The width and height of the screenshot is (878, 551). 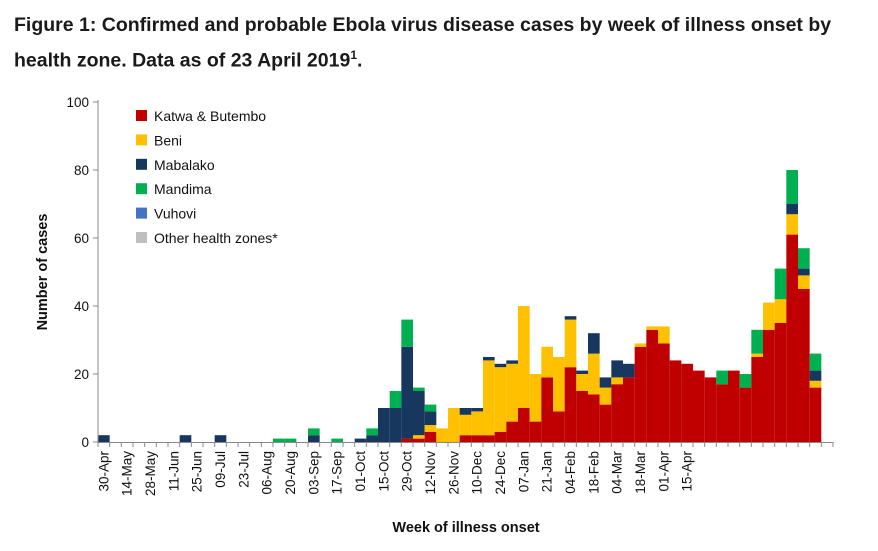 I want to click on x-tick-label-01-Oct: 01-Oct, so click(x=360, y=471).